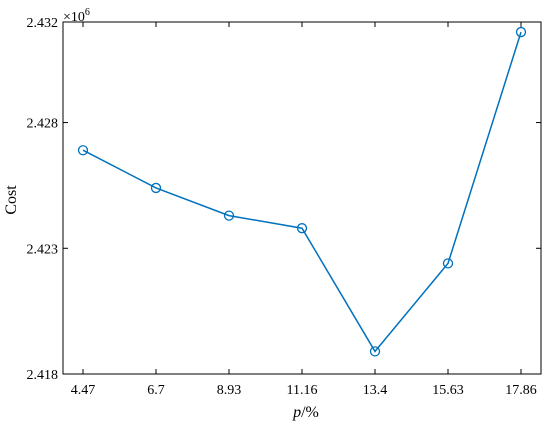  Describe the element at coordinates (43, 375) in the screenshot. I see `y-tick-label: 2.418` at that location.